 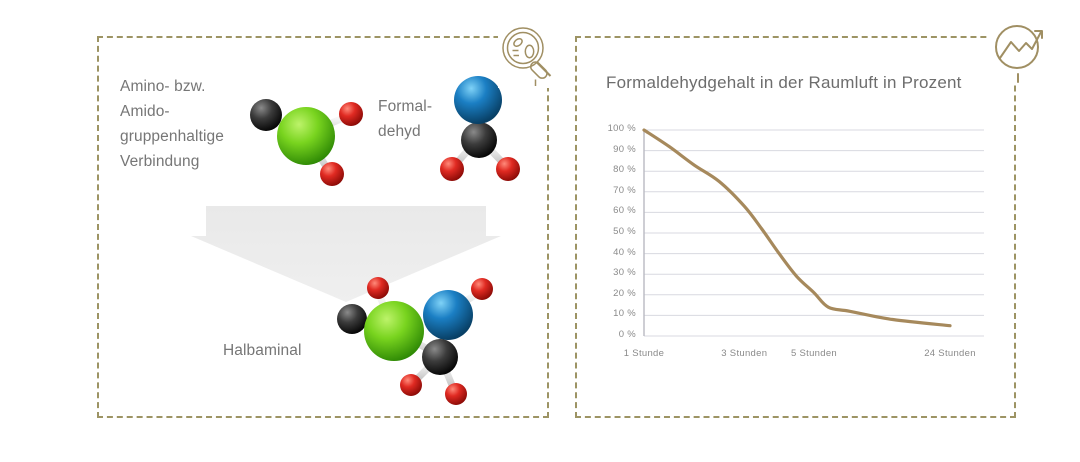 I want to click on y-axis-tick-label: 90 %, so click(x=624, y=149).